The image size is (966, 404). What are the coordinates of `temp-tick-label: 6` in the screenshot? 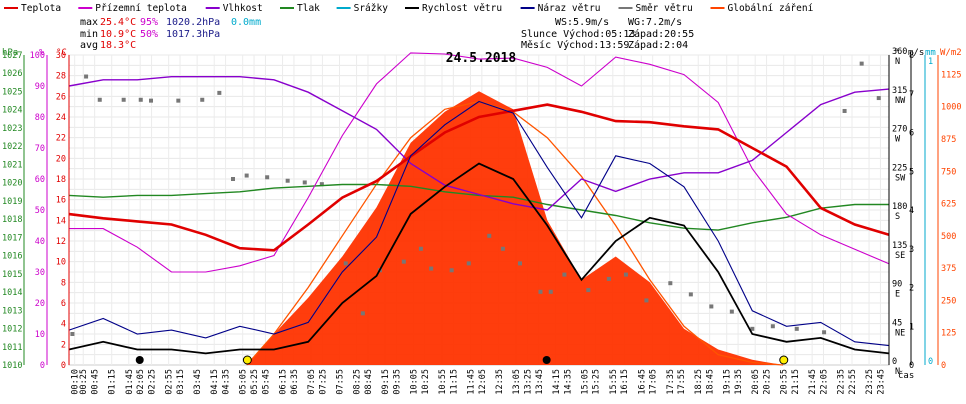 It's located at (63, 304).